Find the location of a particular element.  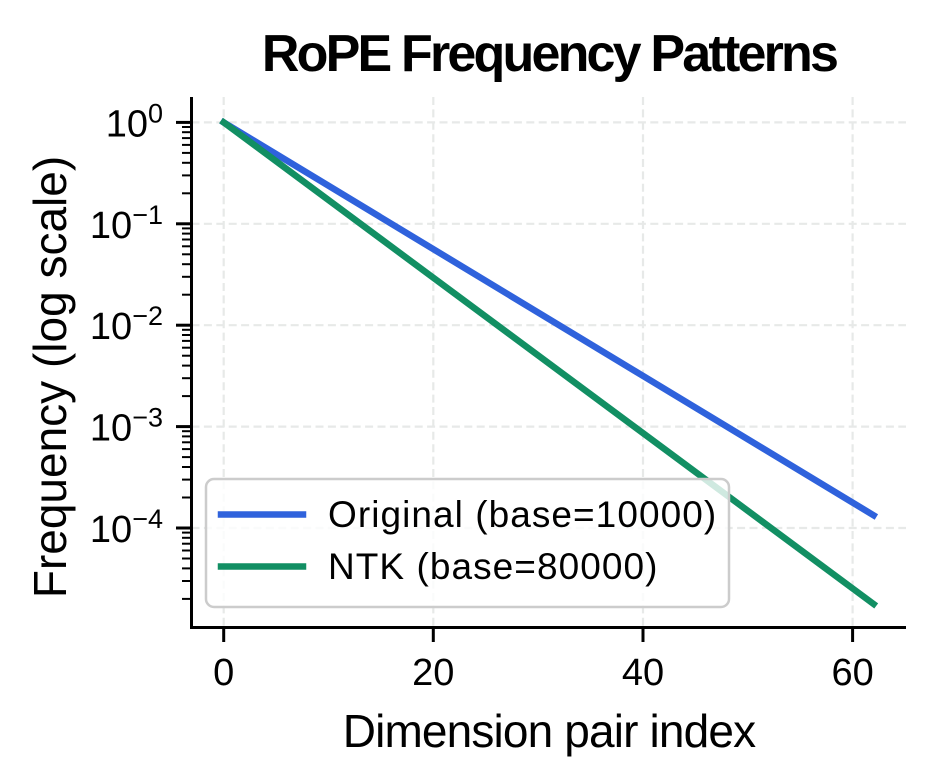

svg-text: 20 is located at coordinates (433, 673).